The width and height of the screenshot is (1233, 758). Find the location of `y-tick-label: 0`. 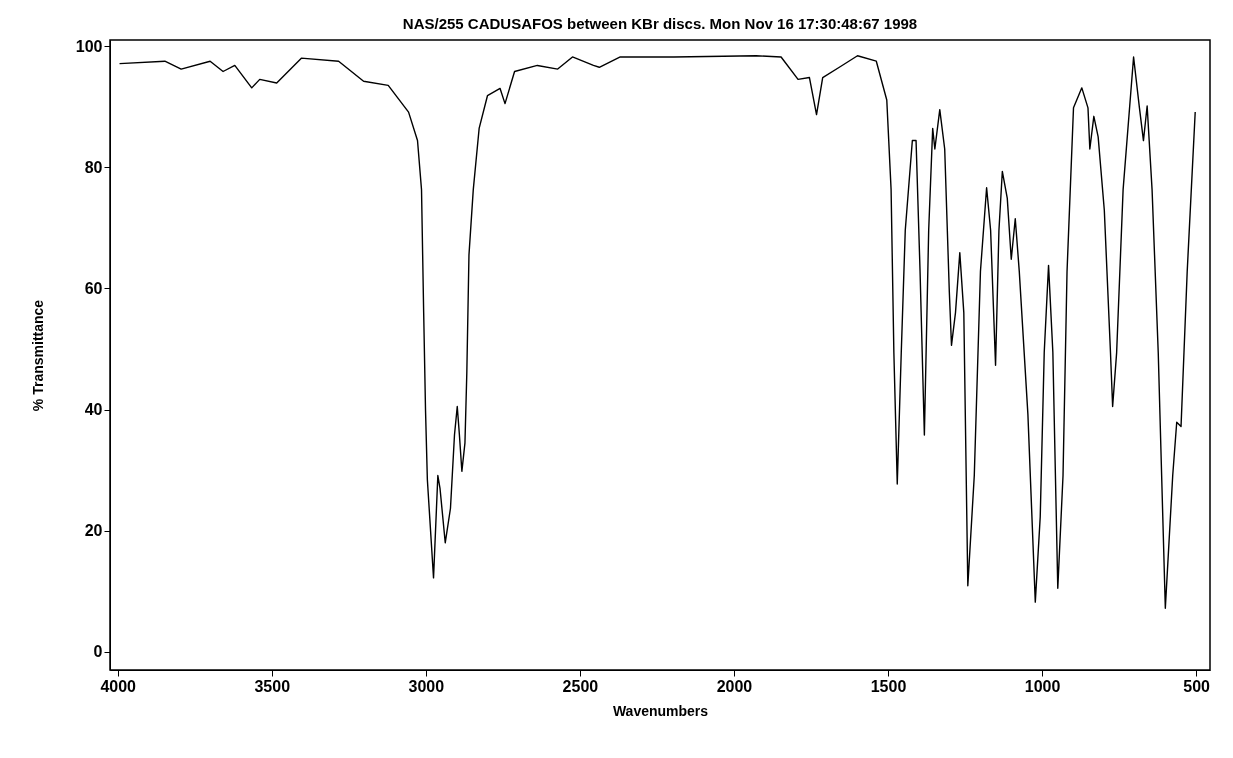

y-tick-label: 0 is located at coordinates (98, 652).